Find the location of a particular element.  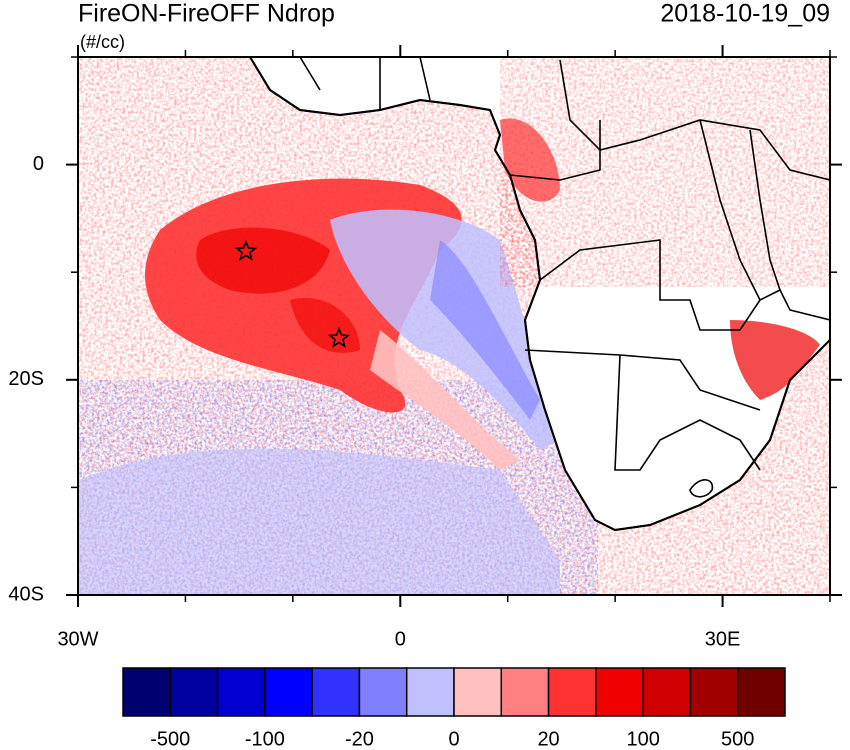

date: 2018-10-19_09 is located at coordinates (745, 14).